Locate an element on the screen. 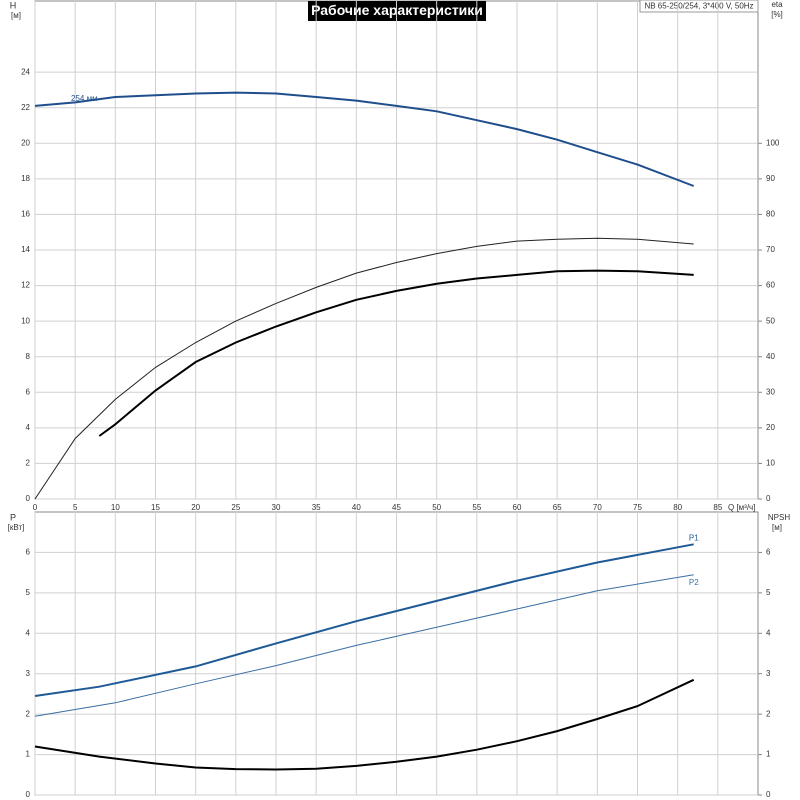  x-label: Q [м³/ч] is located at coordinates (741, 507).